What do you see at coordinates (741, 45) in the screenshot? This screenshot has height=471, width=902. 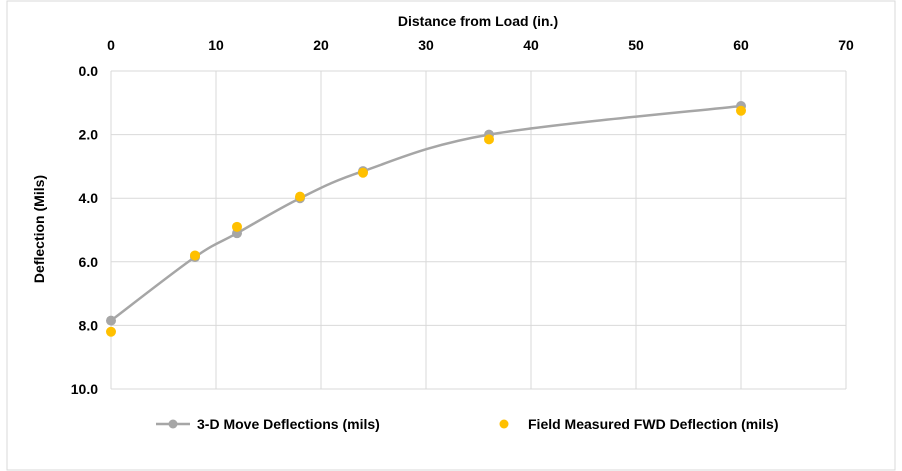 I see `x-tick-label: 60` at bounding box center [741, 45].